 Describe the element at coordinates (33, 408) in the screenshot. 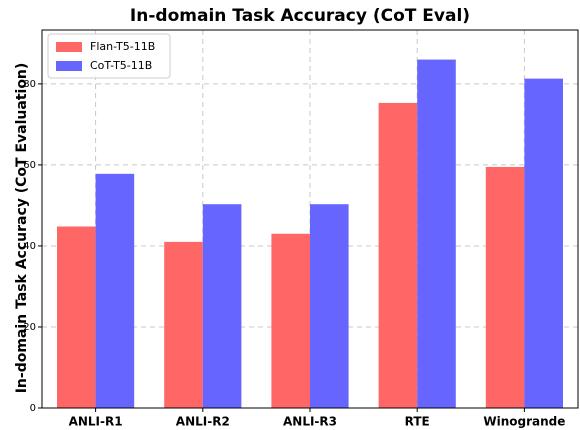

I see `y-tick-label: 0` at that location.